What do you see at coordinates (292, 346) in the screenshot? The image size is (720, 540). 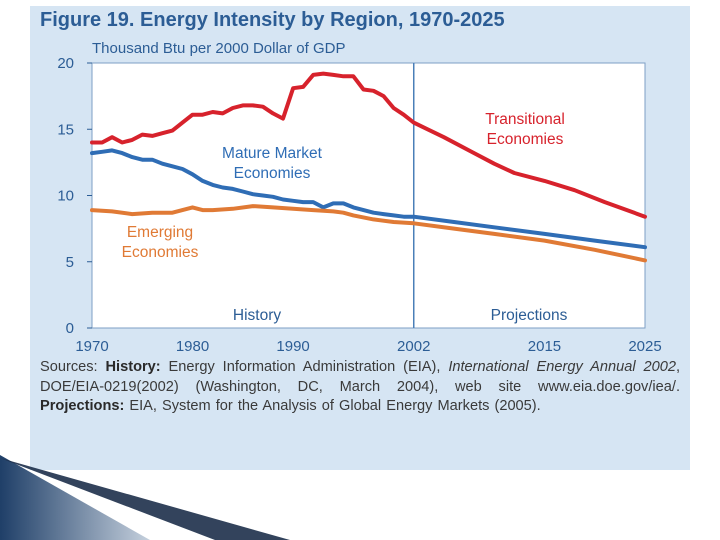 I see `x-tick-label: 1990` at bounding box center [292, 346].